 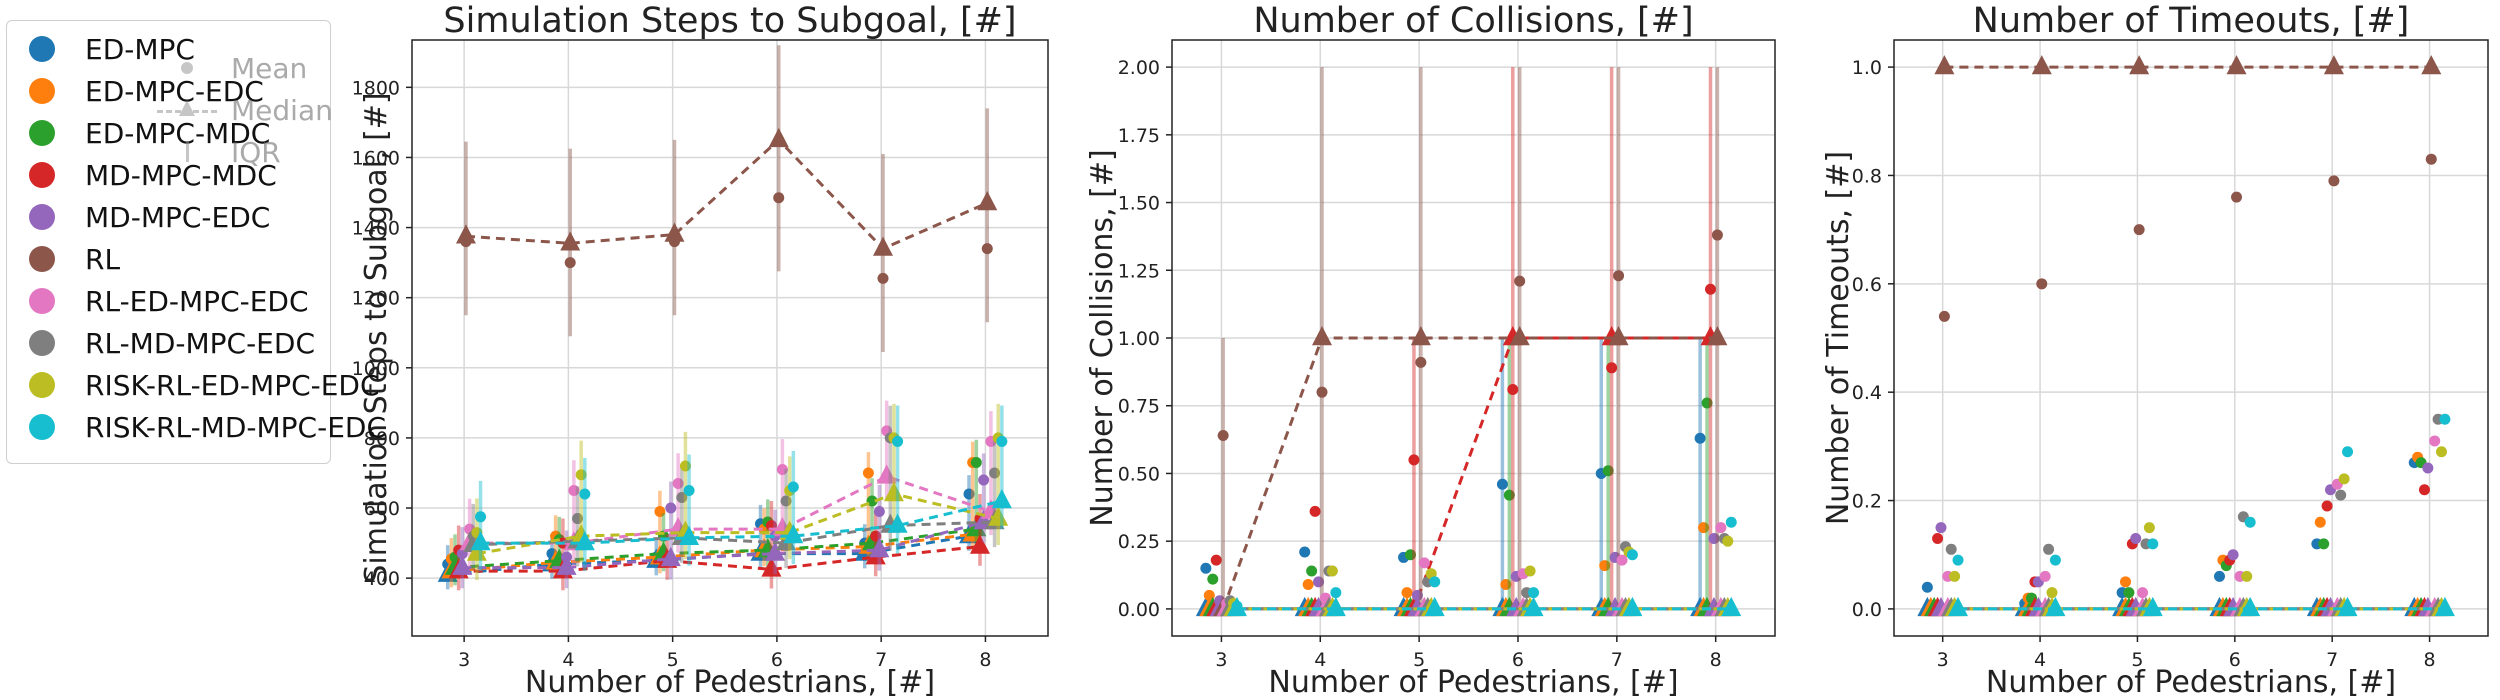 What do you see at coordinates (1139, 271) in the screenshot?
I see `y-tick-label: 1.25` at bounding box center [1139, 271].